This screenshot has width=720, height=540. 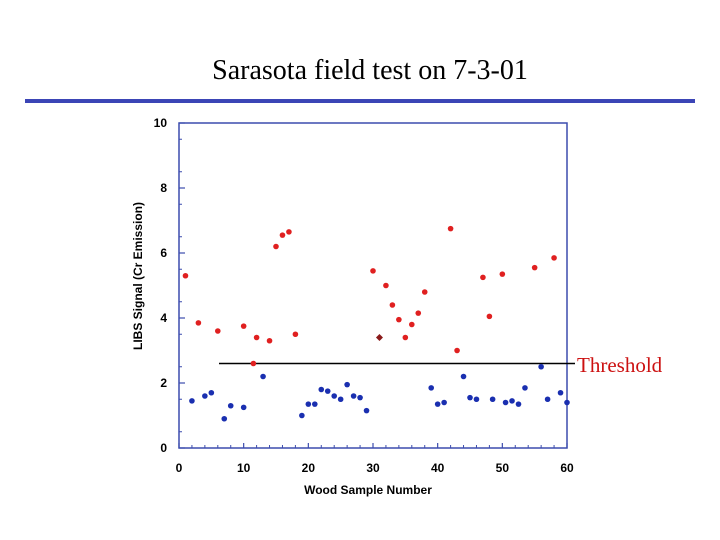 What do you see at coordinates (360, 101) in the screenshot?
I see `title-divider` at bounding box center [360, 101].